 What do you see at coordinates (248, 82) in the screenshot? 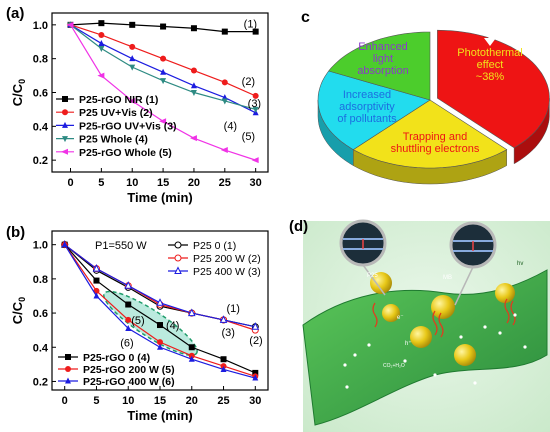
I see `curve-tag: (2)` at bounding box center [248, 82].